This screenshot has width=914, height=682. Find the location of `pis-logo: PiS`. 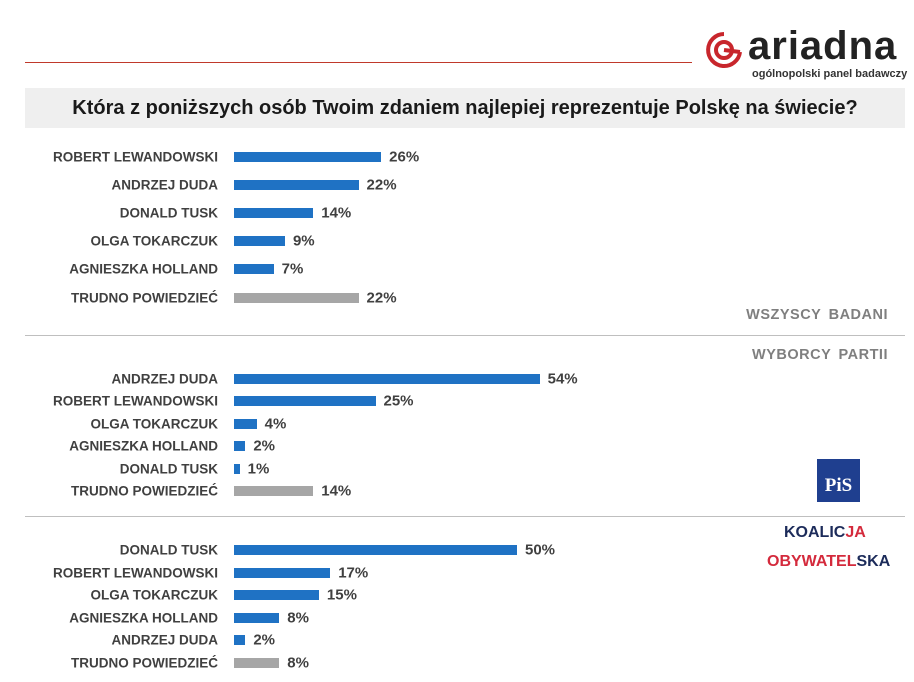

pis-logo: PiS is located at coordinates (838, 480).